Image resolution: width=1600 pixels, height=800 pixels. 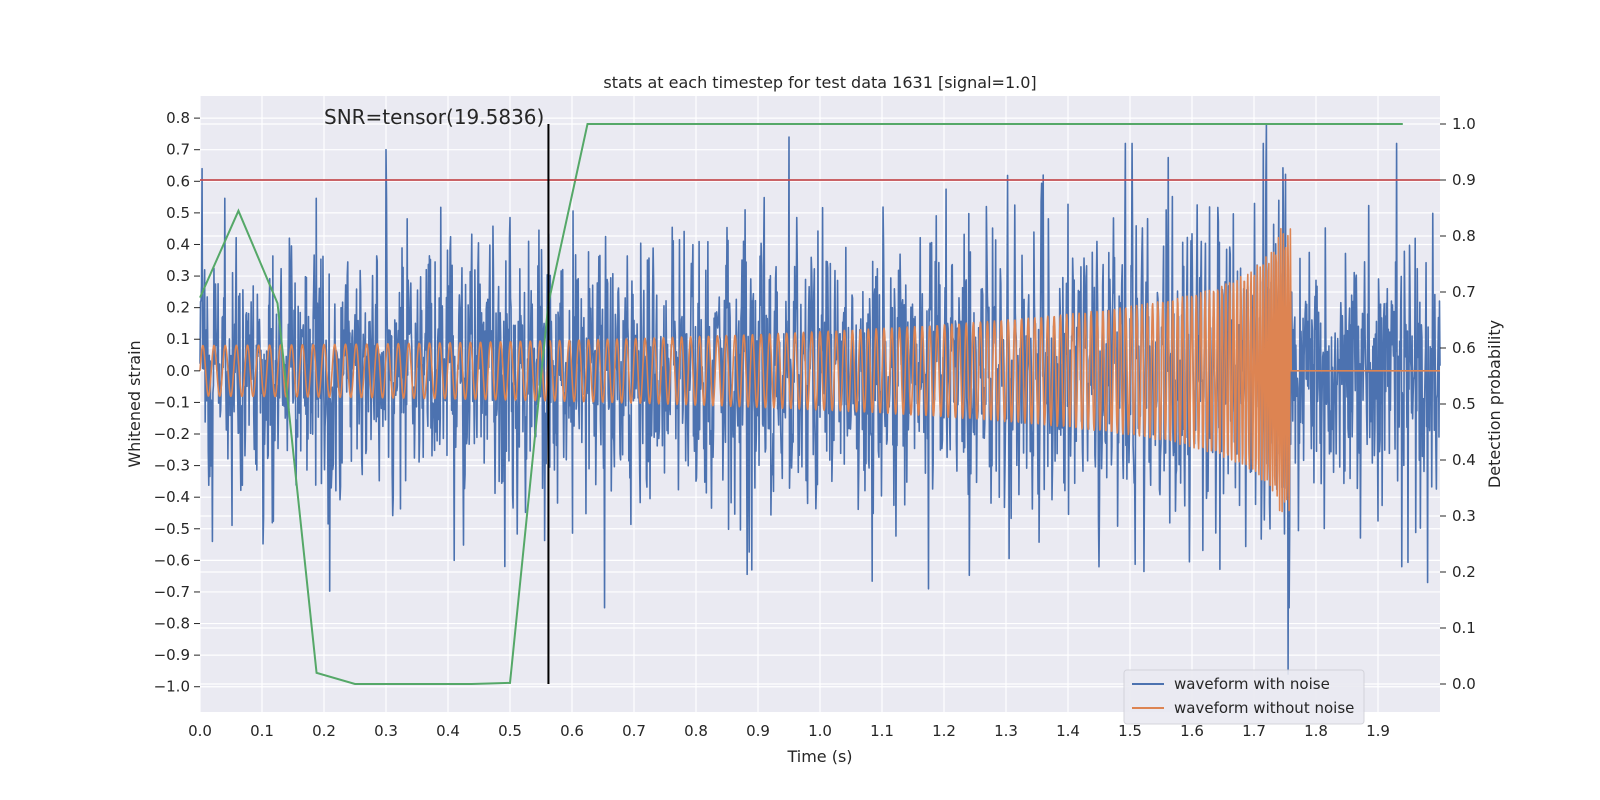 What do you see at coordinates (1068, 731) in the screenshot?
I see `x-tick-label: 1.4` at bounding box center [1068, 731].